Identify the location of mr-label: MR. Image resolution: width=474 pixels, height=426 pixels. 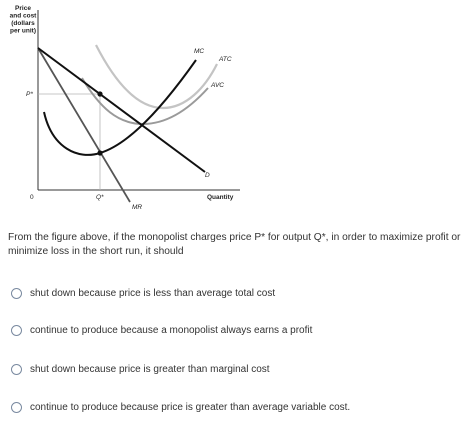
(137, 207).